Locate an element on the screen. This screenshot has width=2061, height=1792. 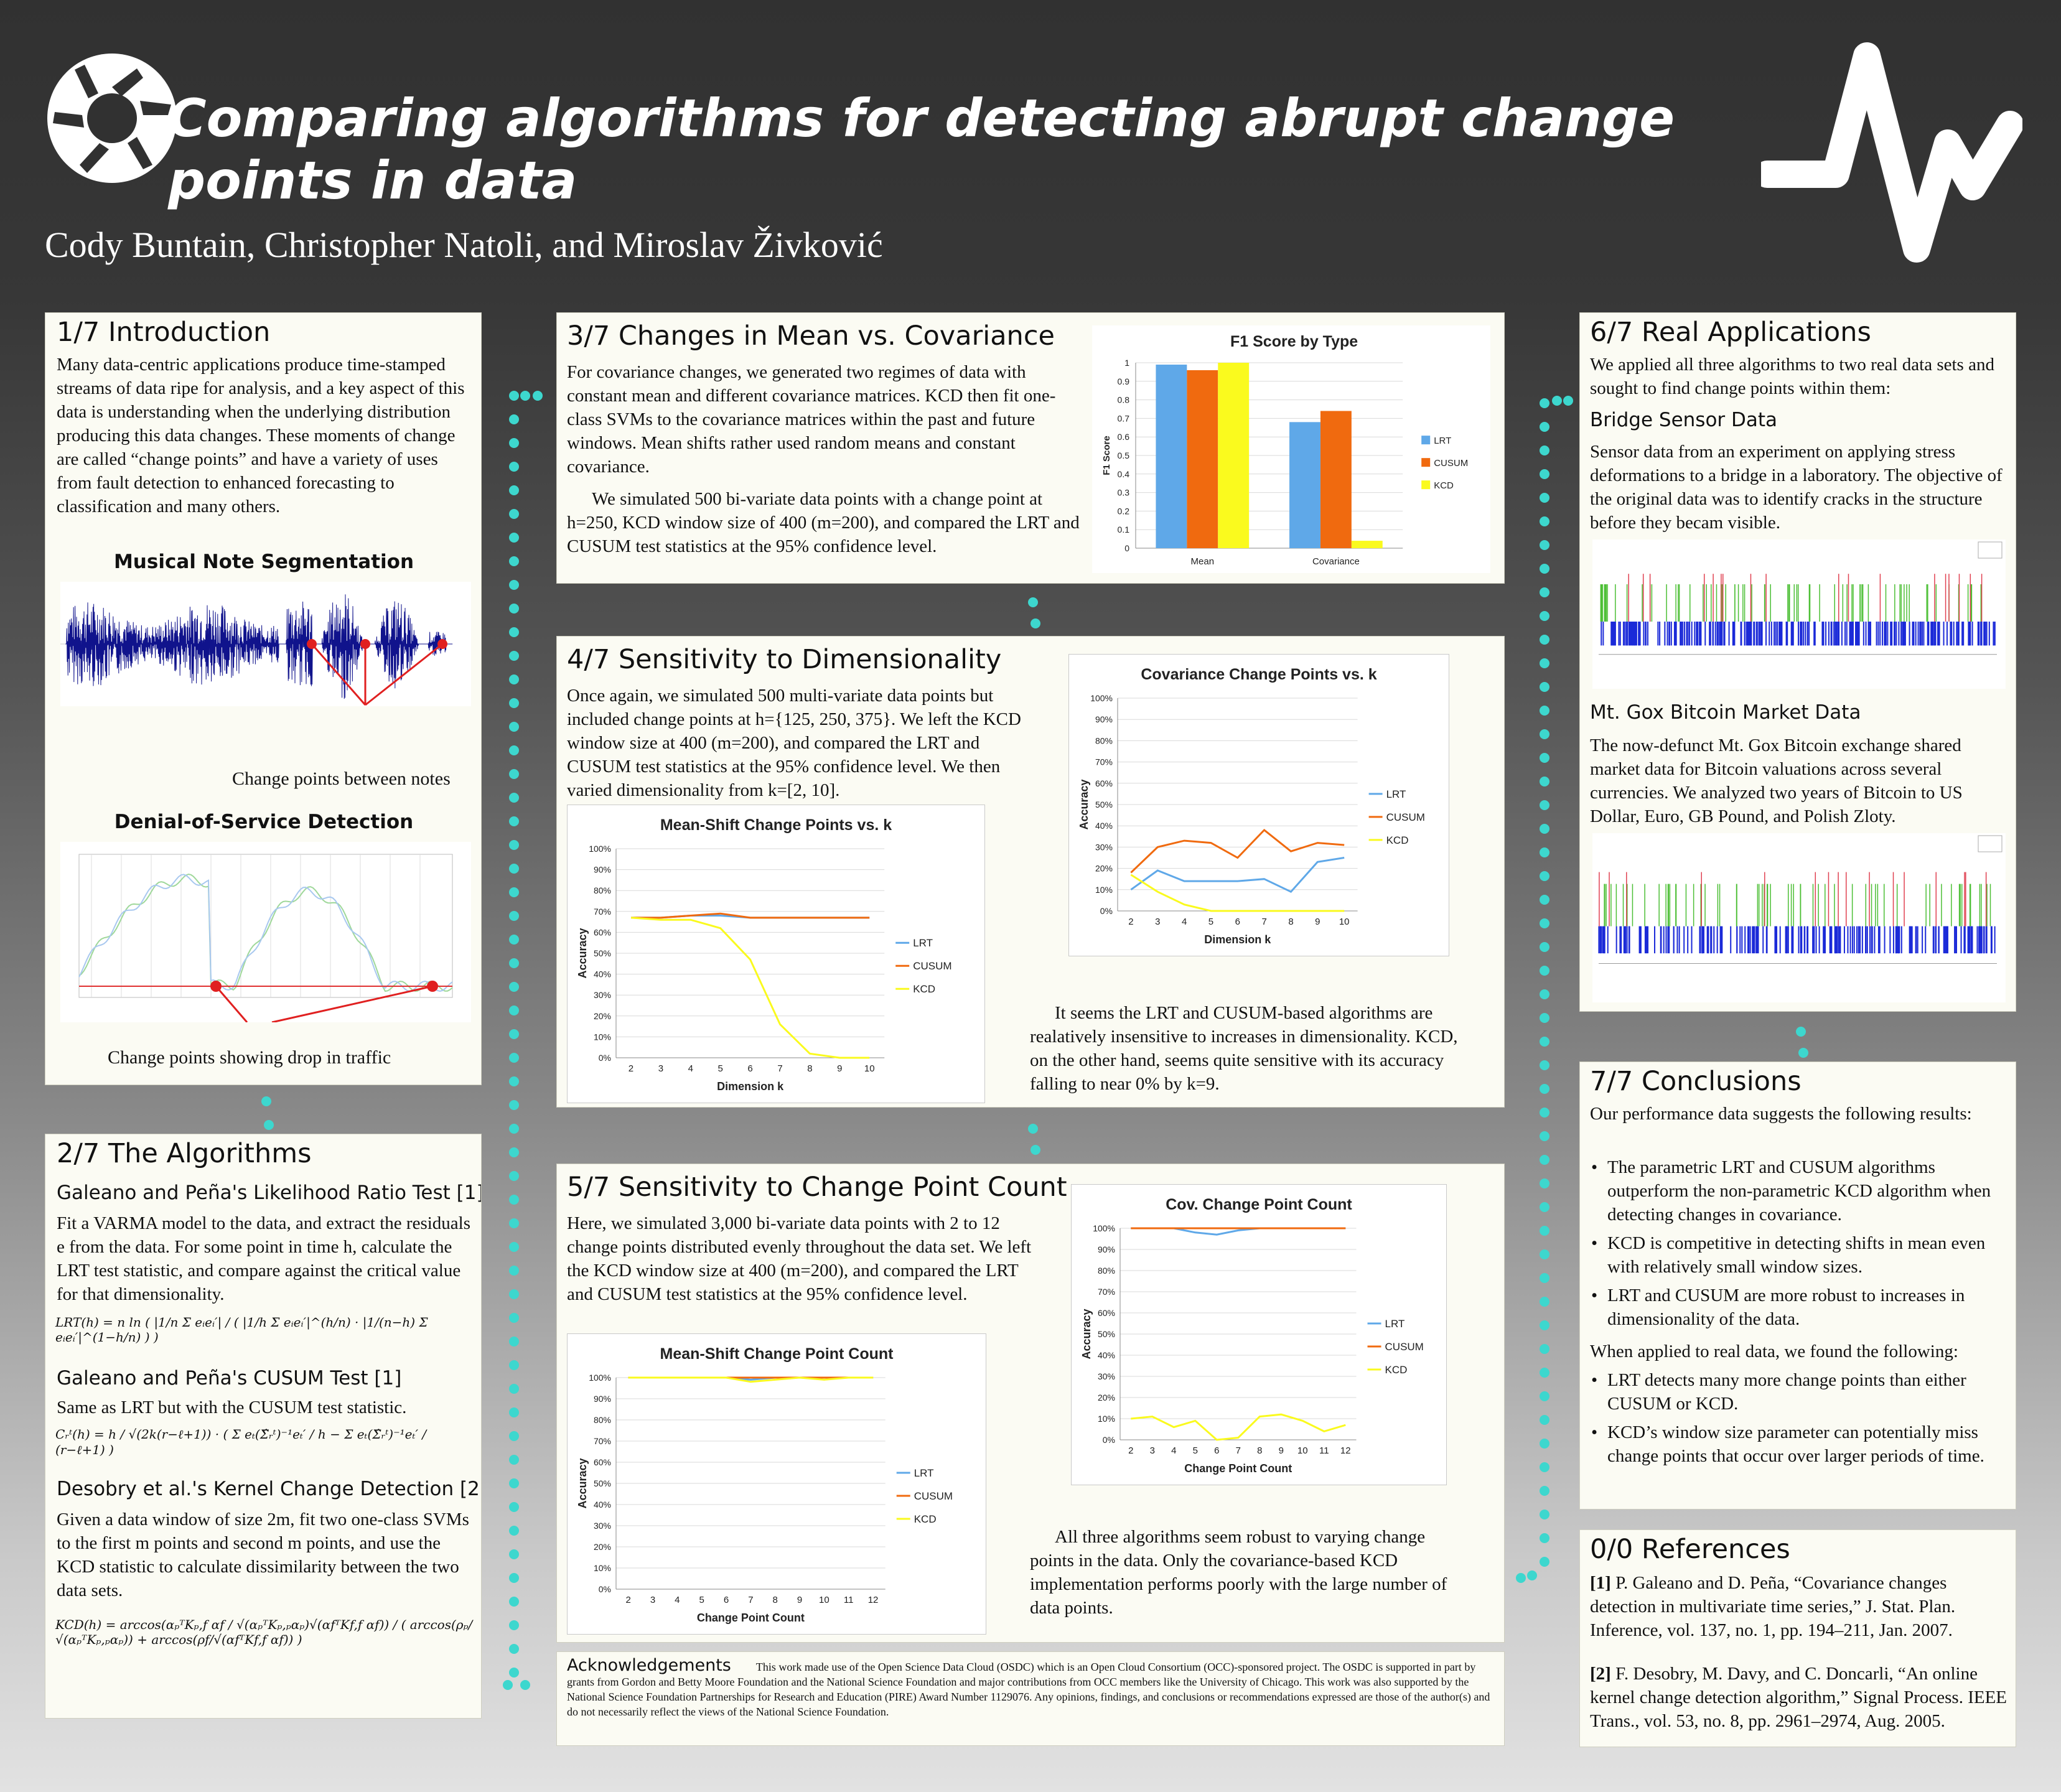
gox-changepoint-figure is located at coordinates (1799, 918).